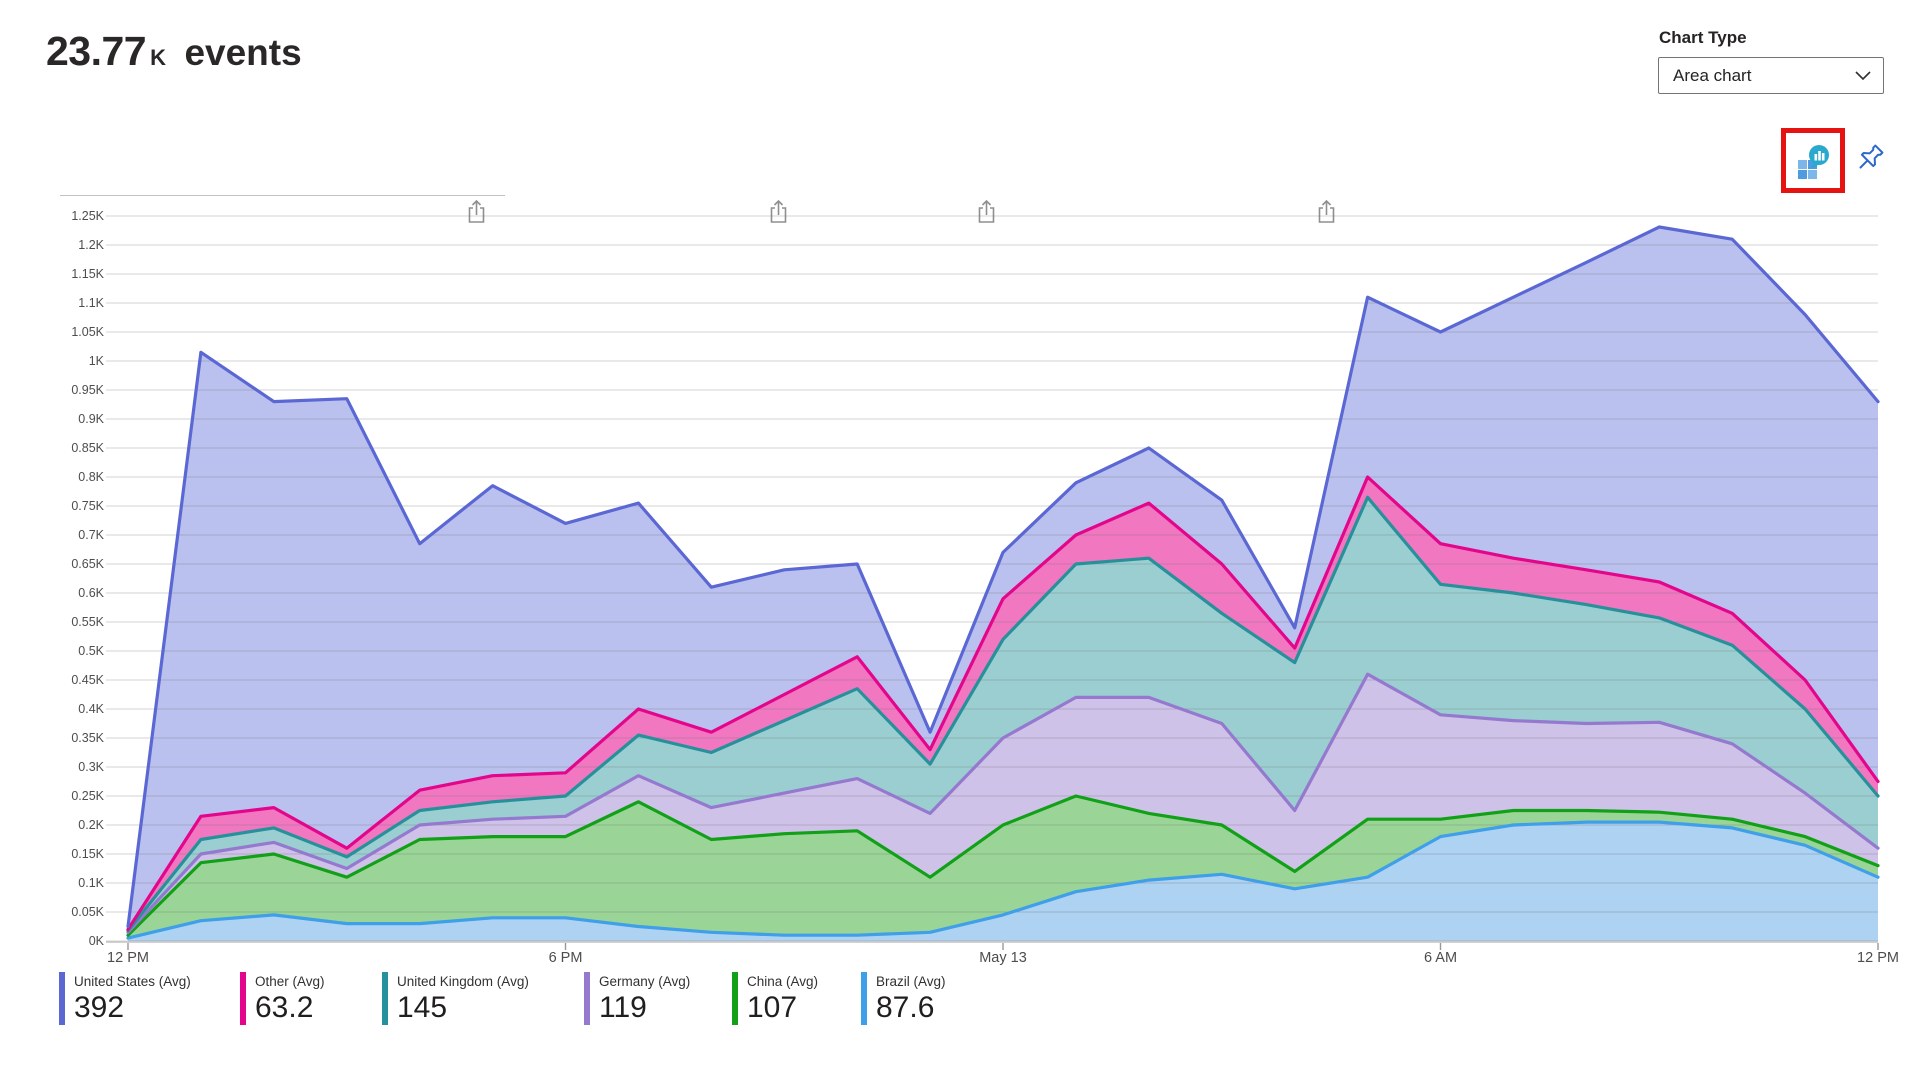 This screenshot has height=1080, width=1920. What do you see at coordinates (75, 419) in the screenshot?
I see `y-axis-label: 0.9K` at bounding box center [75, 419].